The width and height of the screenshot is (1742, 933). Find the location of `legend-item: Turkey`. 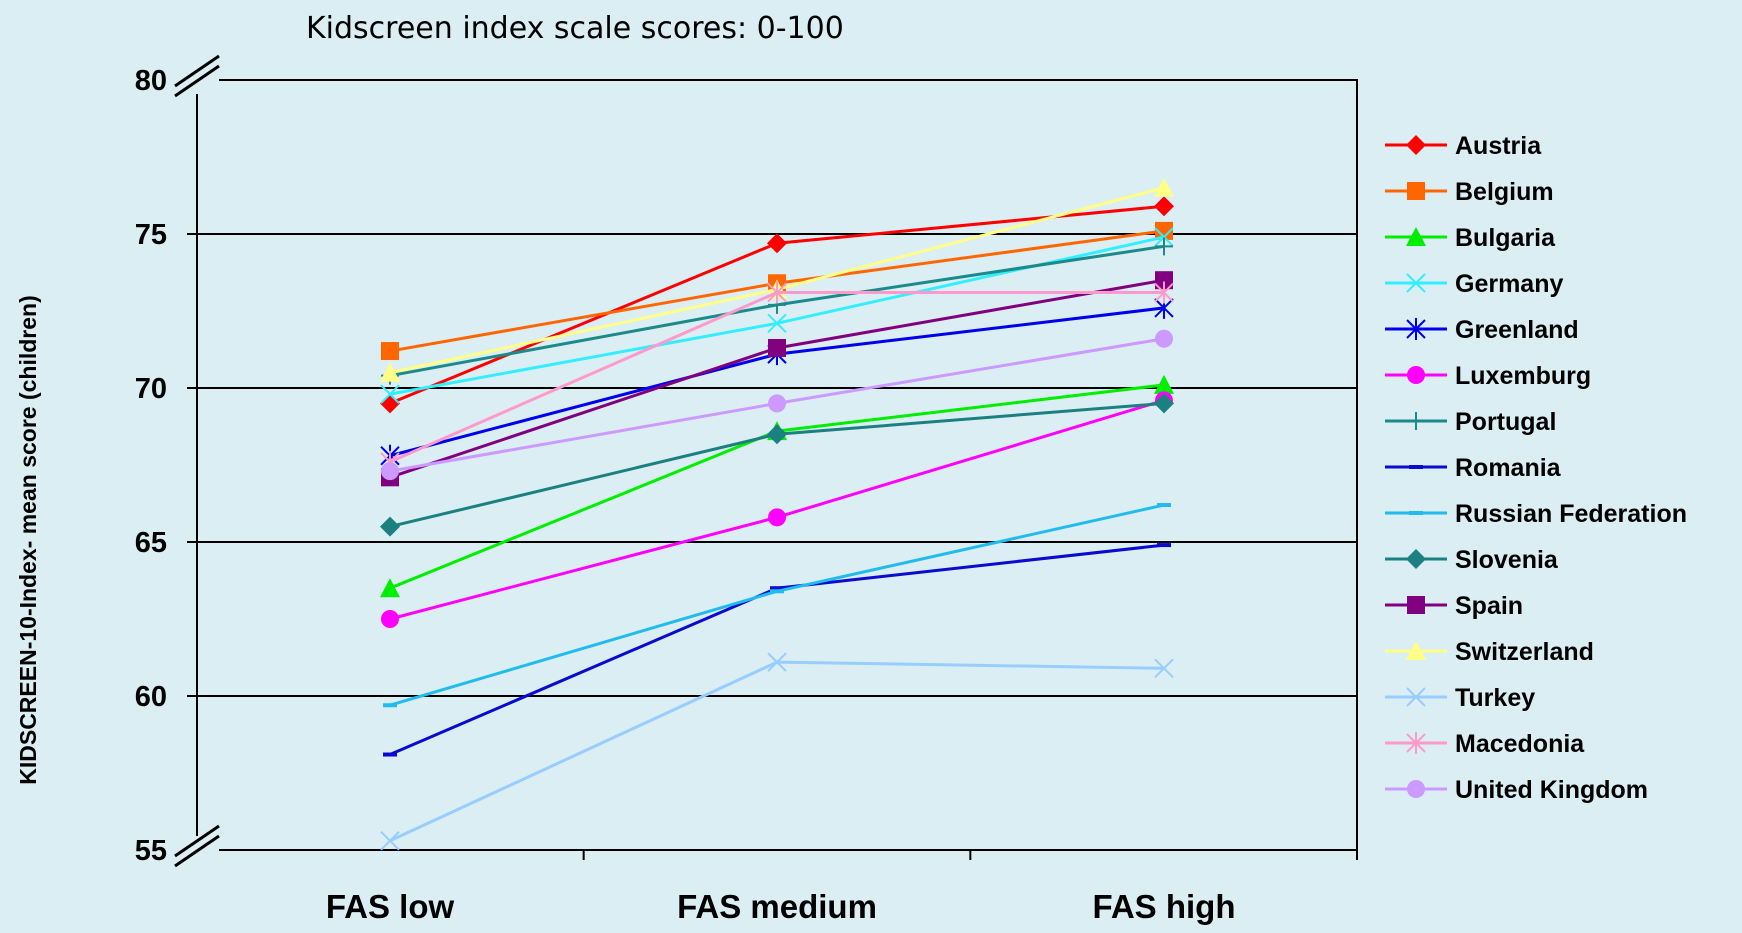

legend-item: Turkey is located at coordinates (1460, 698).